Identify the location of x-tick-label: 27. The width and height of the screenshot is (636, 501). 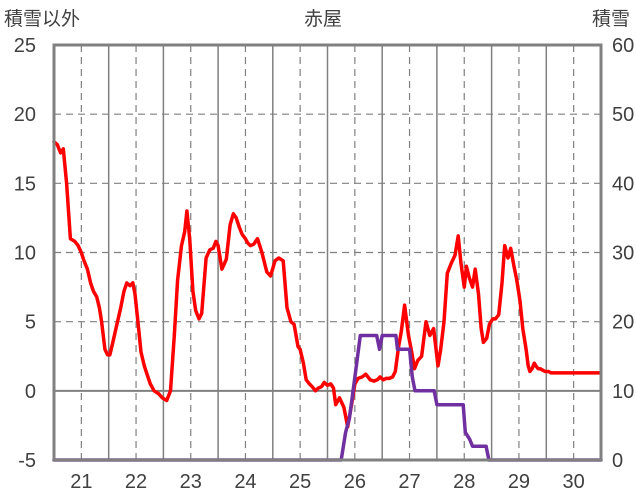
(409, 482).